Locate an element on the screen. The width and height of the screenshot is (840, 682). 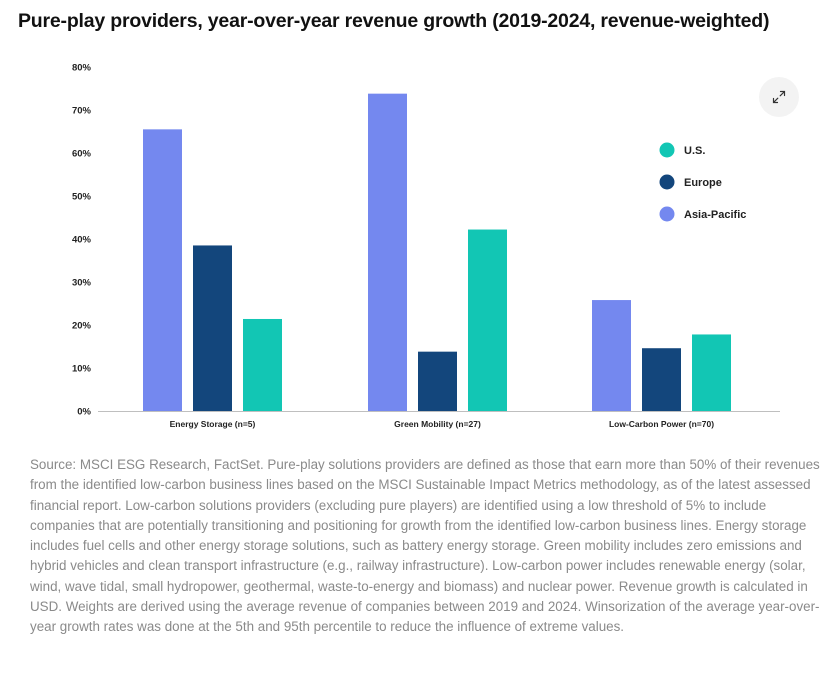
legend-label: Europe is located at coordinates (703, 183).